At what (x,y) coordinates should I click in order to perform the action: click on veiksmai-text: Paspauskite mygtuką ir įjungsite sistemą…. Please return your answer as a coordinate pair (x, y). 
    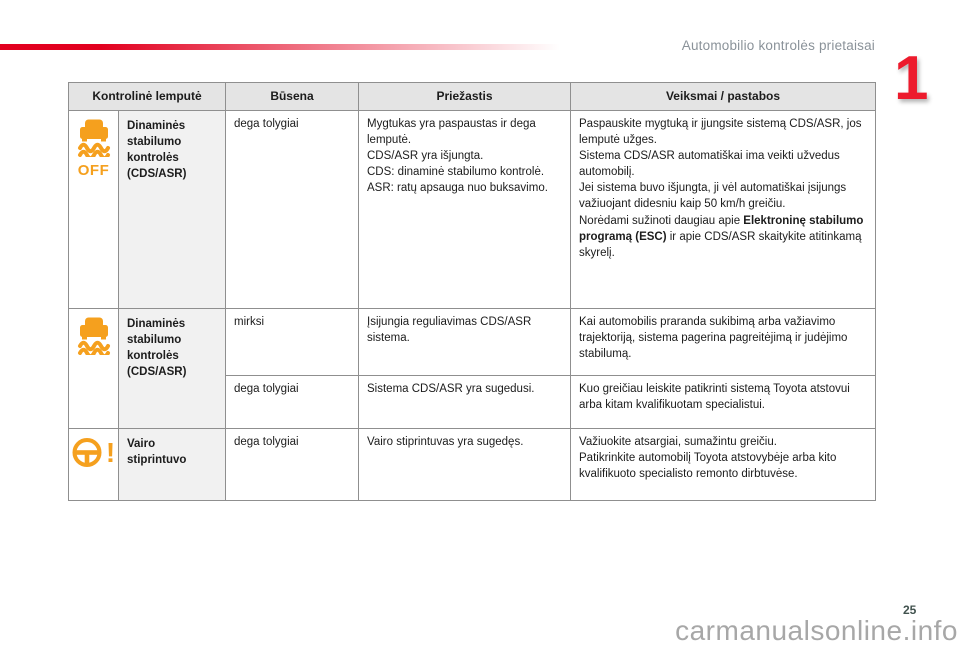
    Looking at the image, I should click on (720, 172).